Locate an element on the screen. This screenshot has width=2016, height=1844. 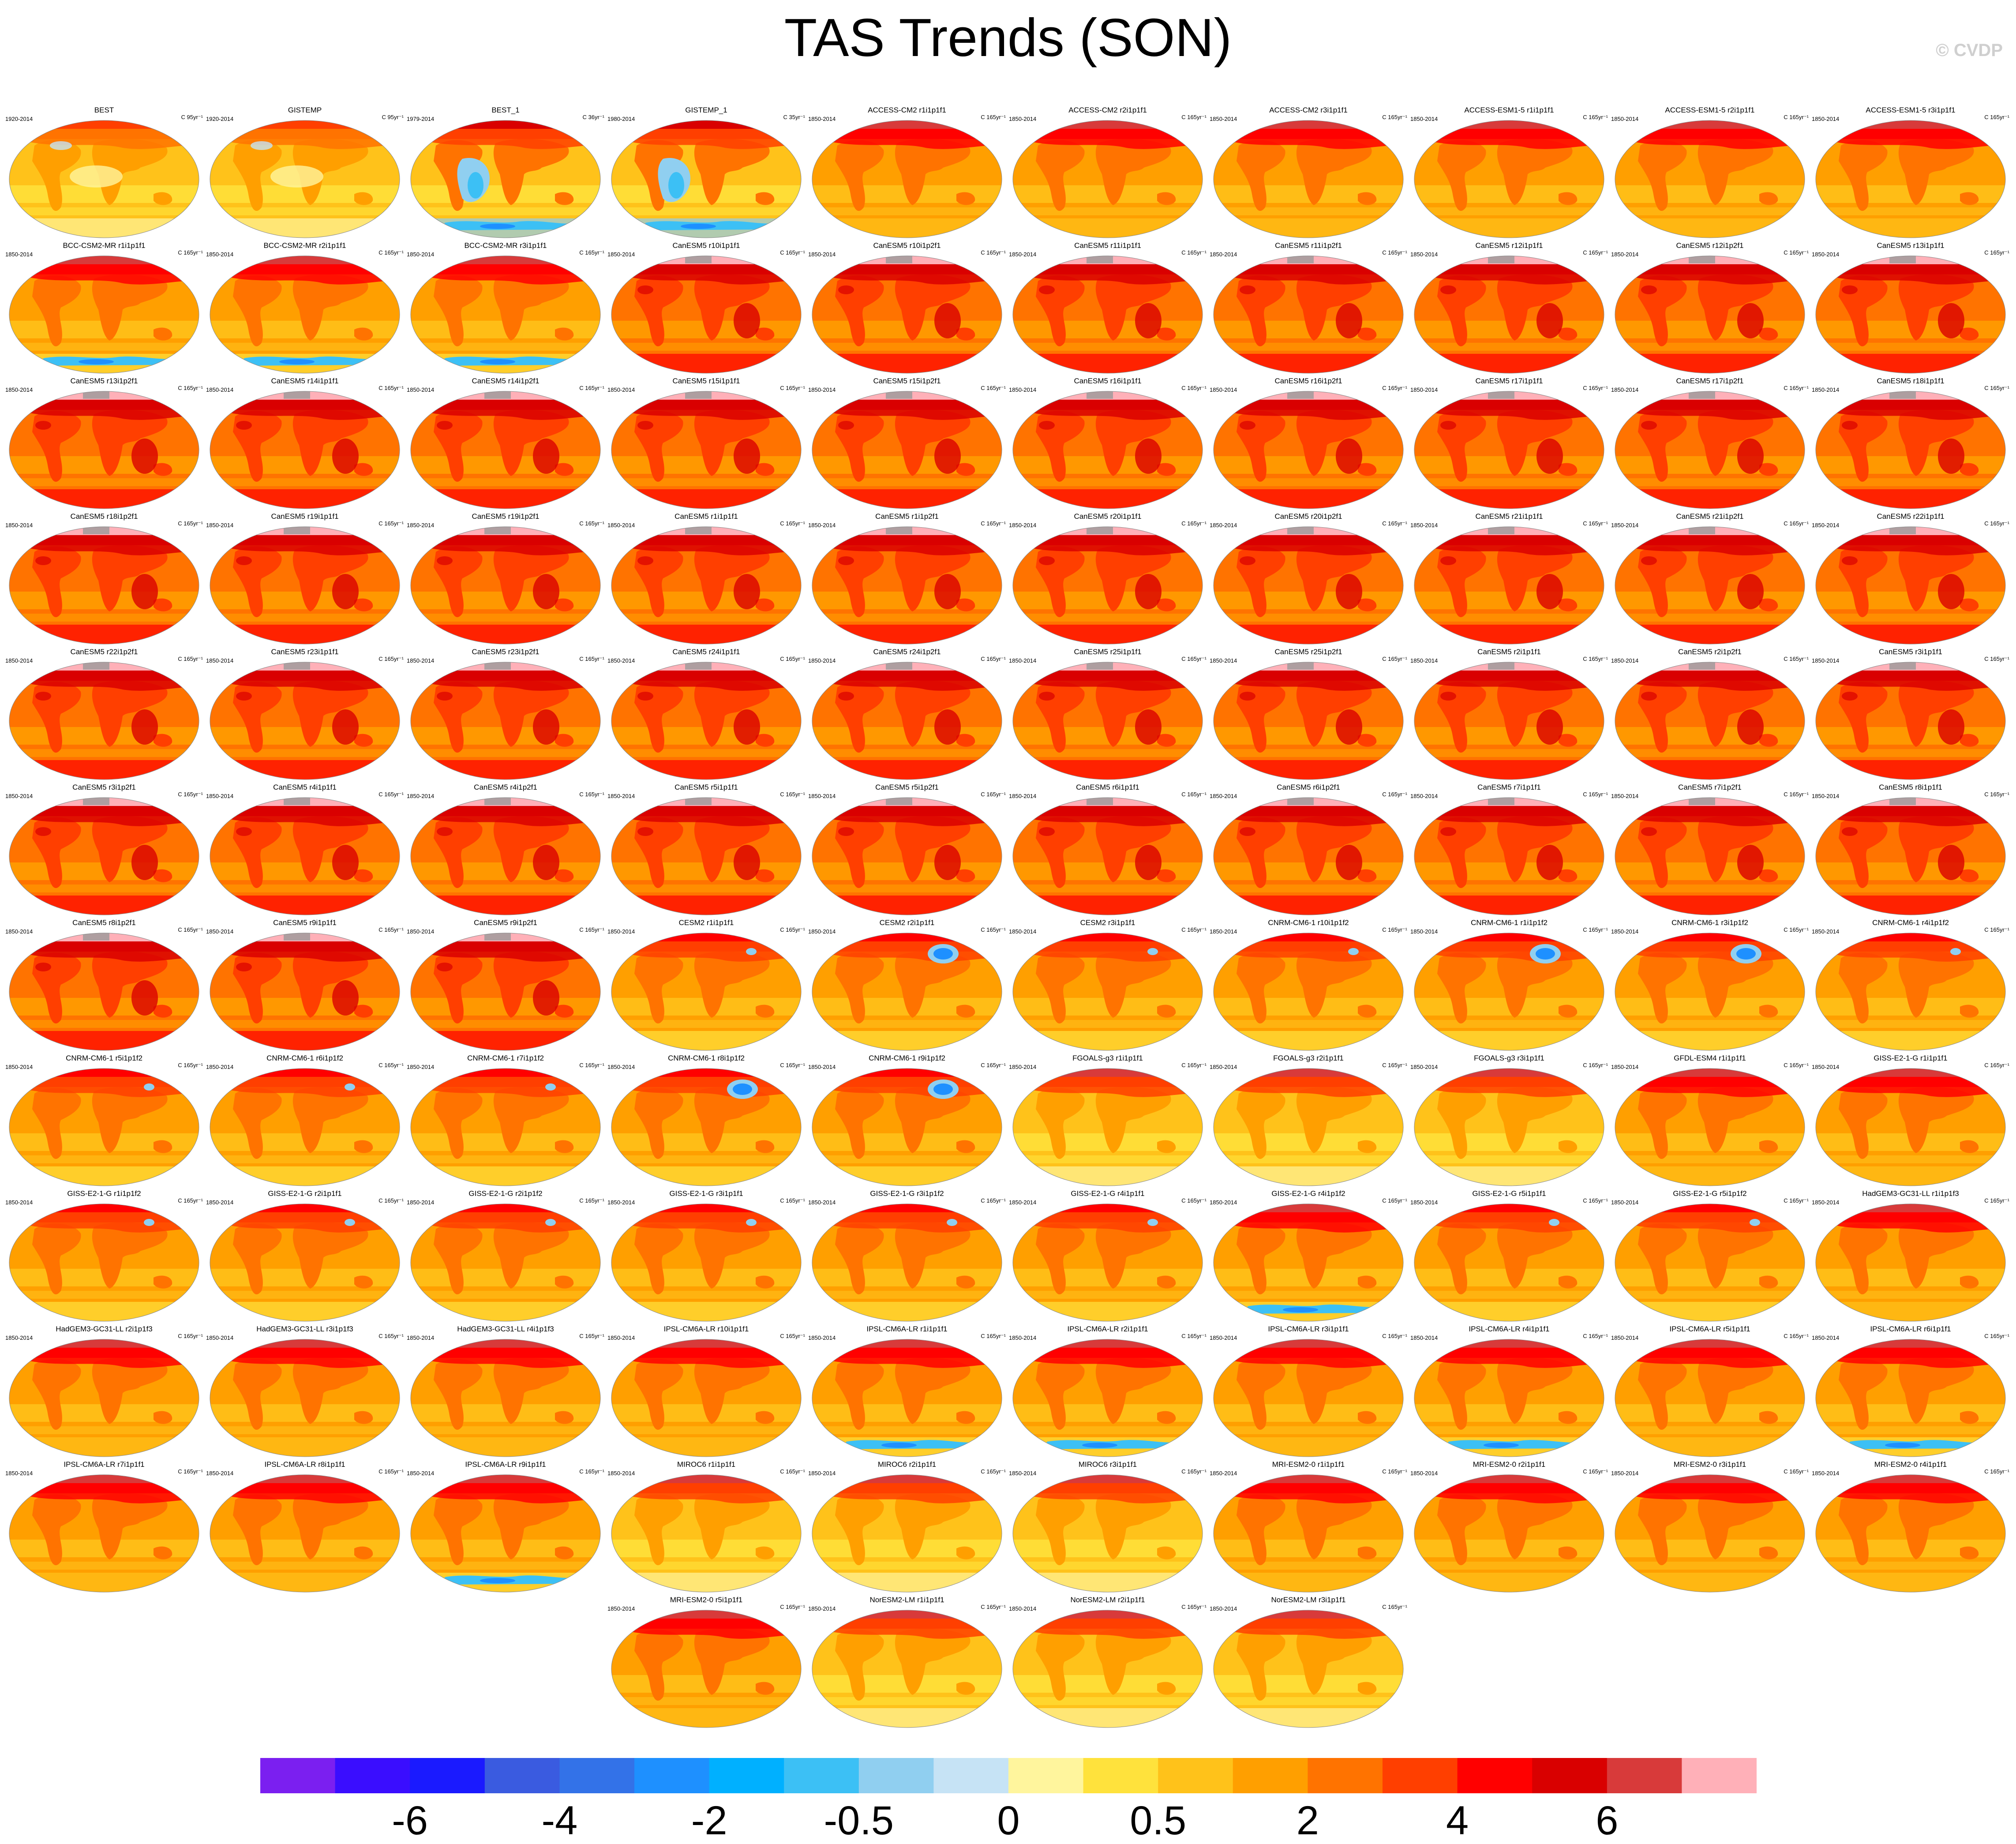
panel-title: GISS-E2-1-G r4i1p1f1 is located at coordinates (1108, 1194).